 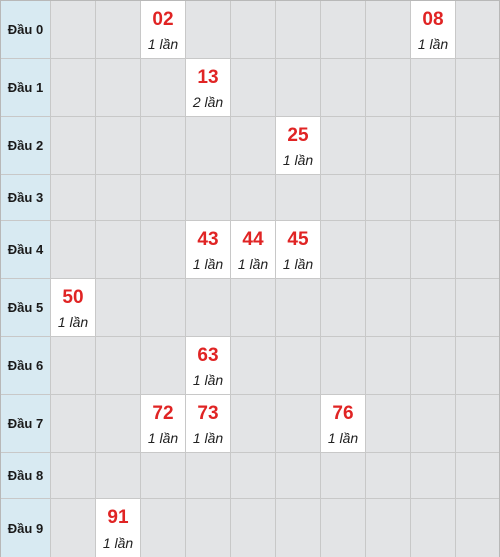 I want to click on table-row: Đầu 4 43 1 lần 44 1 lần 45 1 lần, so click(x=250, y=250).